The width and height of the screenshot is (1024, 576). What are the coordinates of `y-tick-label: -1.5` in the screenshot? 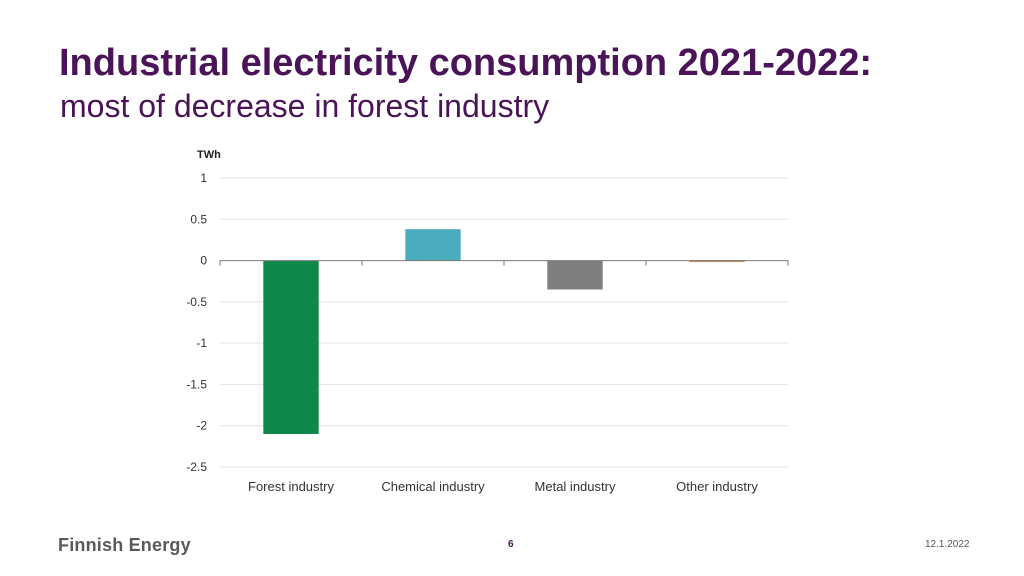 It's located at (196, 384).